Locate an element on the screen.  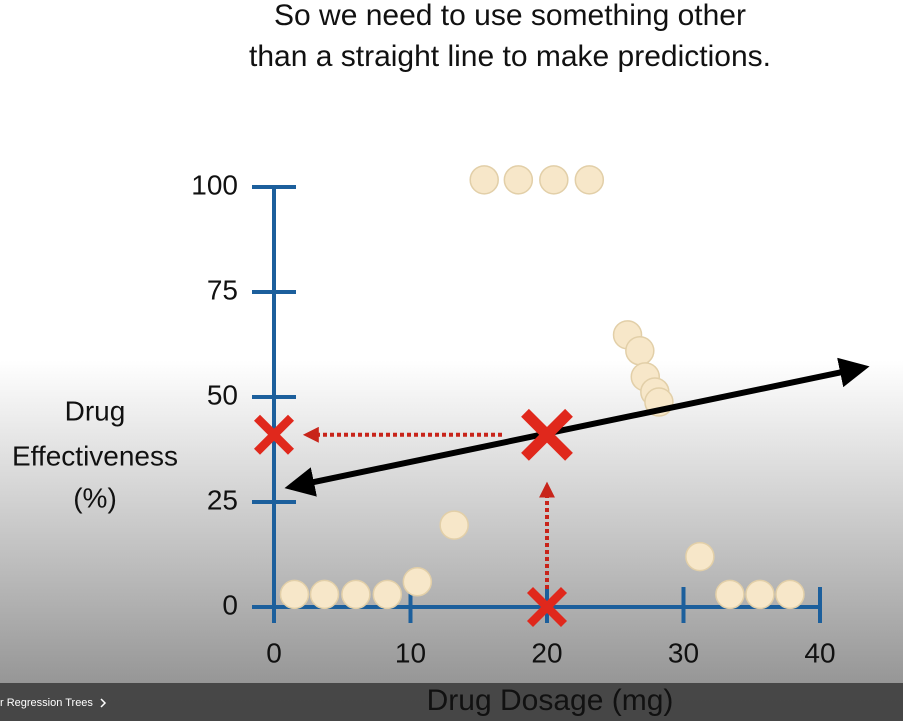
y-tick-label: 75 is located at coordinates (222, 289).